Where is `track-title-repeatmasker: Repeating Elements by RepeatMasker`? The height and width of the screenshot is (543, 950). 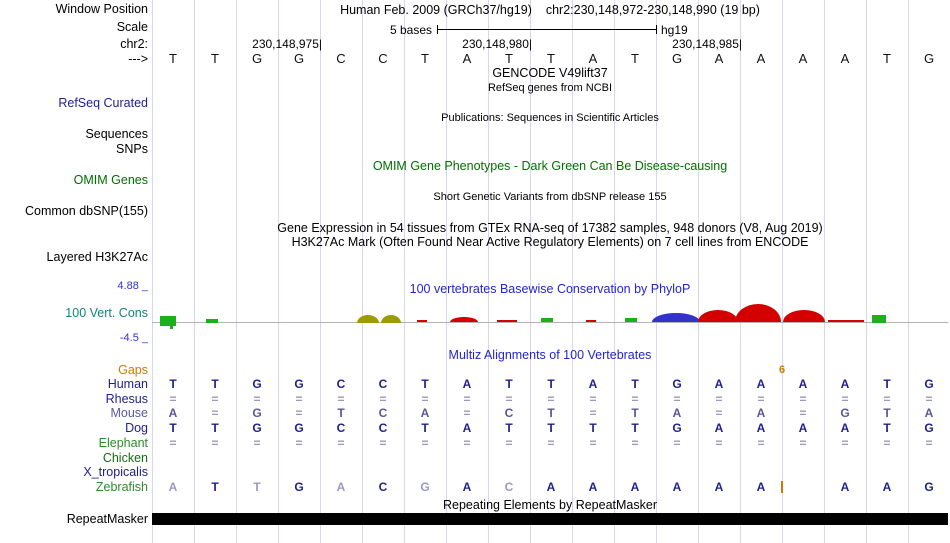 track-title-repeatmasker: Repeating Elements by RepeatMasker is located at coordinates (549, 505).